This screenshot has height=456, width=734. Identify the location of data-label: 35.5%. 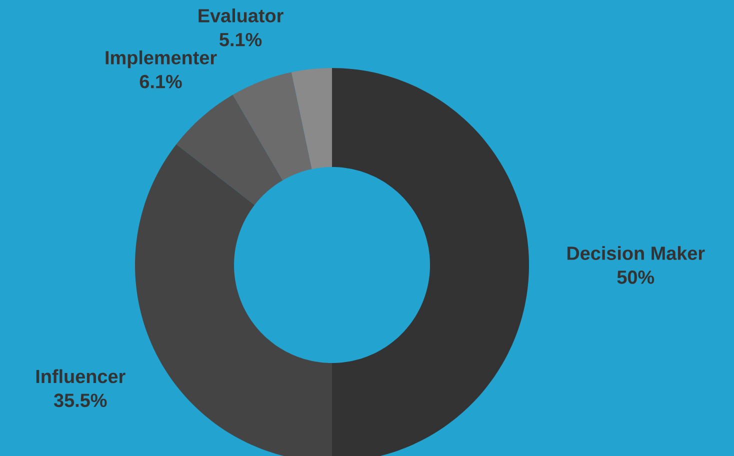
(80, 401).